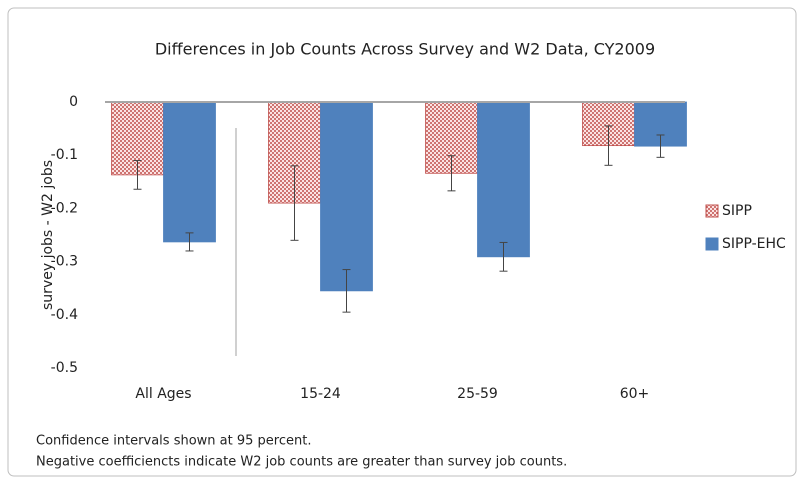 The height and width of the screenshot is (485, 805). I want to click on y-axis-label: survey jobs - W2 jobs, so click(48, 235).